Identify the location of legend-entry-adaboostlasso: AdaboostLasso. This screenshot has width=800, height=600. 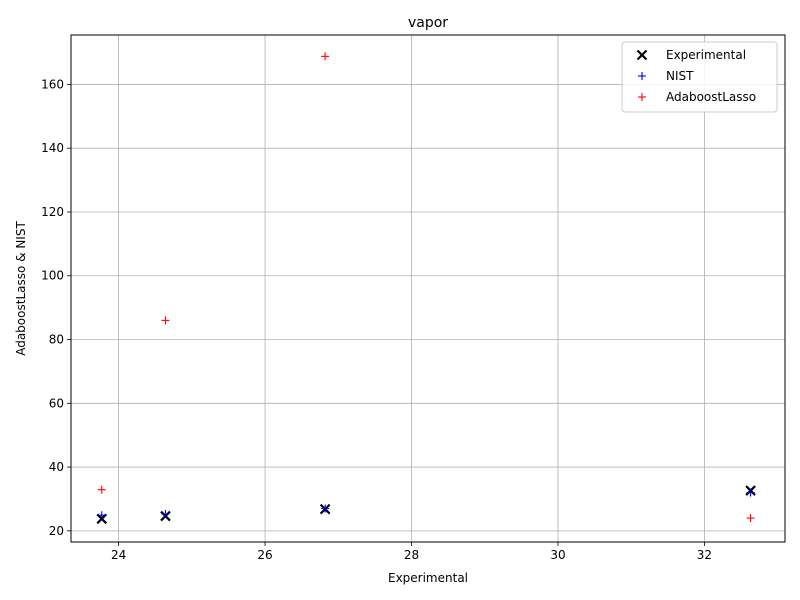
(697, 97).